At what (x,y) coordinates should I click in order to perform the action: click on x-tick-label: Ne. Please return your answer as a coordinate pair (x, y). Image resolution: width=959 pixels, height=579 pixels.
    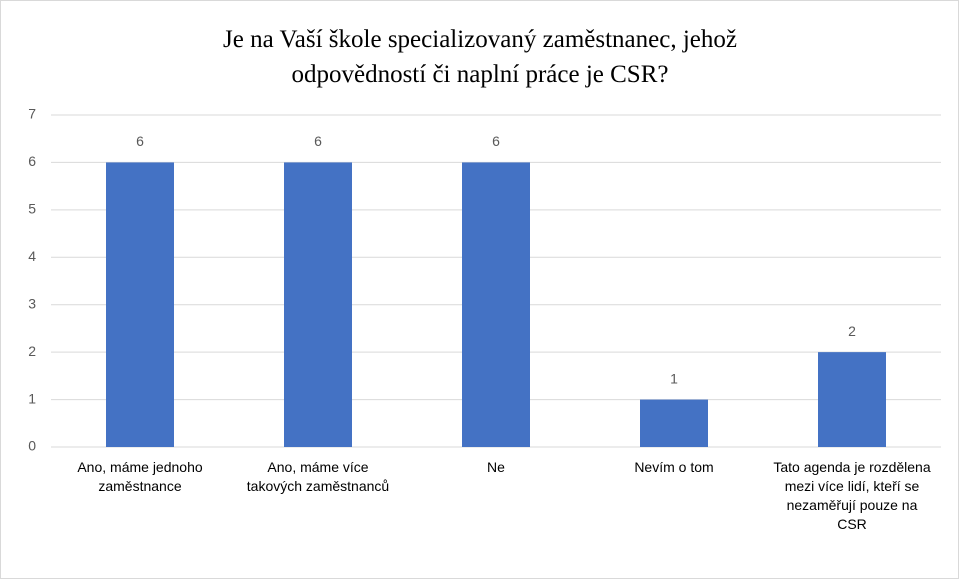
    Looking at the image, I should click on (496, 467).